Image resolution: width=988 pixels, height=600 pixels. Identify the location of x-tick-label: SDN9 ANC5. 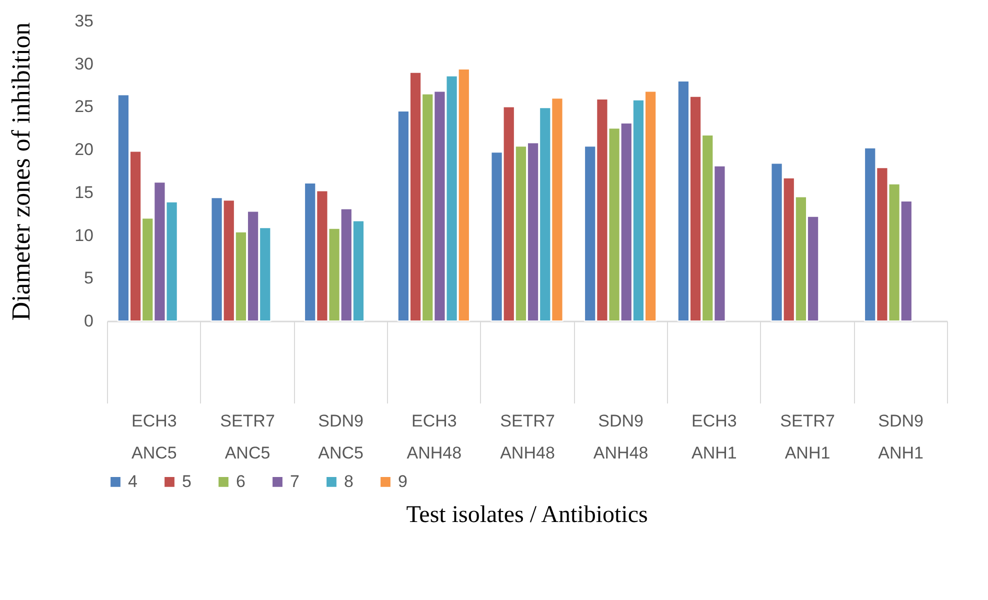
(341, 437).